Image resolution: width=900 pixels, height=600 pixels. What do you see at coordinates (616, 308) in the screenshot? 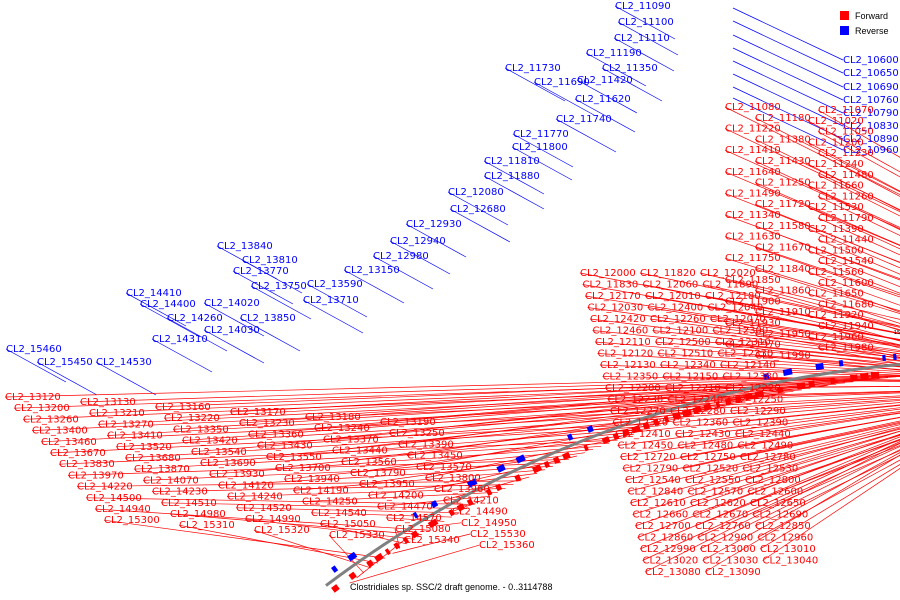
I see `forward-label: CL2_12030` at bounding box center [616, 308].